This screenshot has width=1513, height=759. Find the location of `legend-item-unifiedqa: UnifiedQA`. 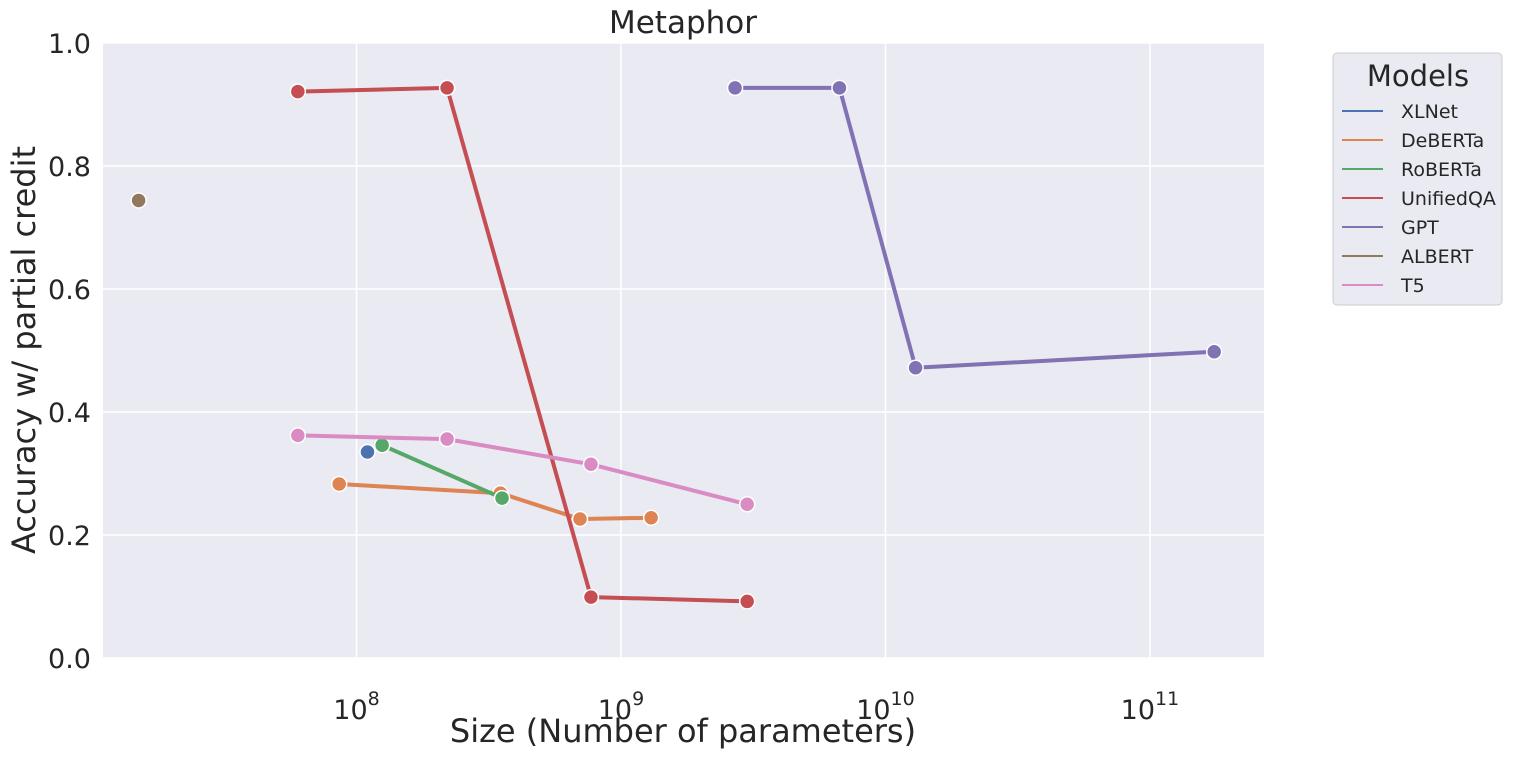

legend-item-unifiedqa: UnifiedQA is located at coordinates (1419, 199).